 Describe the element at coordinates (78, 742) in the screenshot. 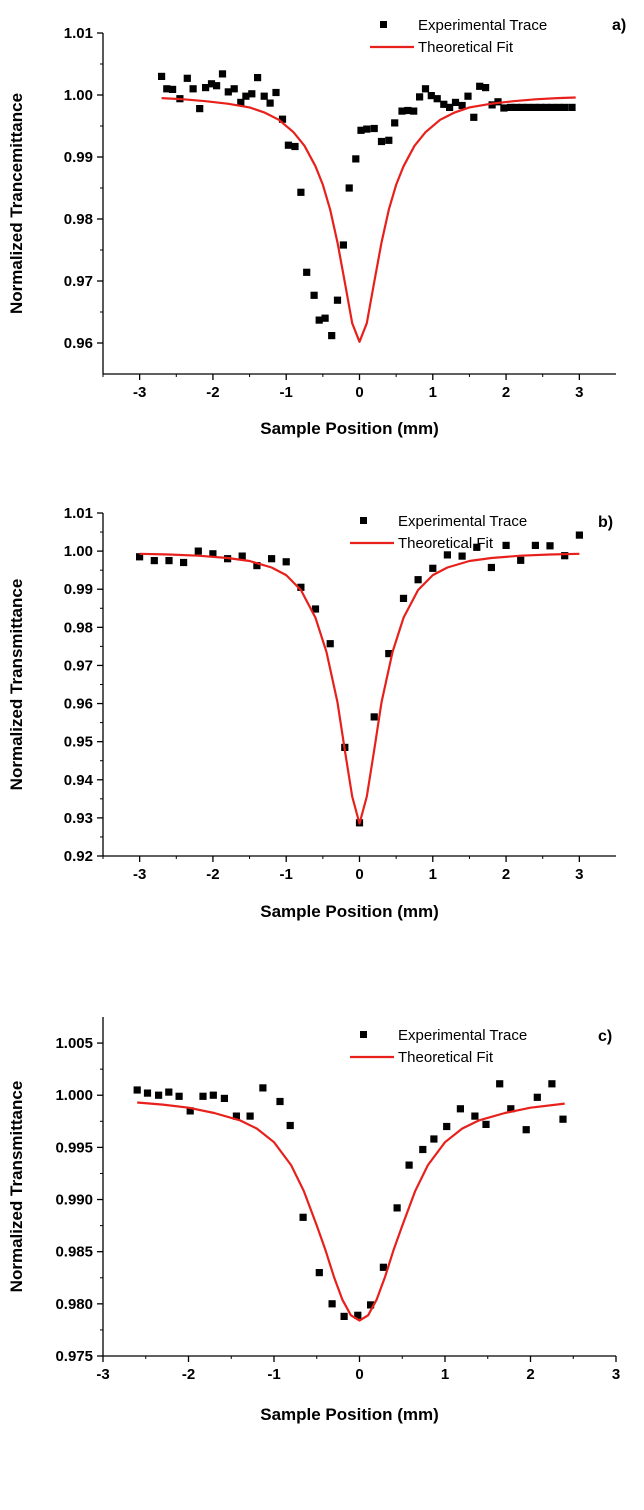

I see `y-tick-label: 0.95` at that location.